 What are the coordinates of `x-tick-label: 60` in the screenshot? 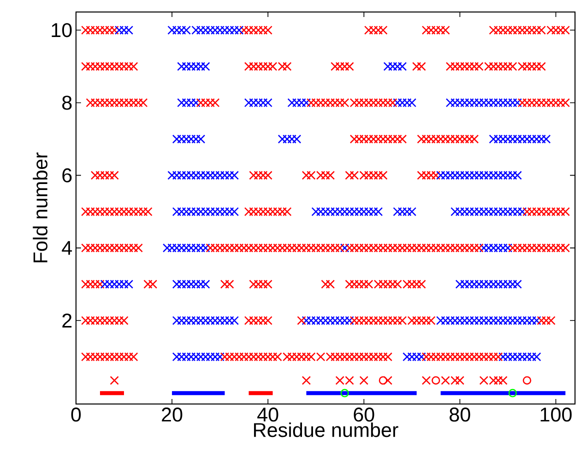 It's located at (364, 415).